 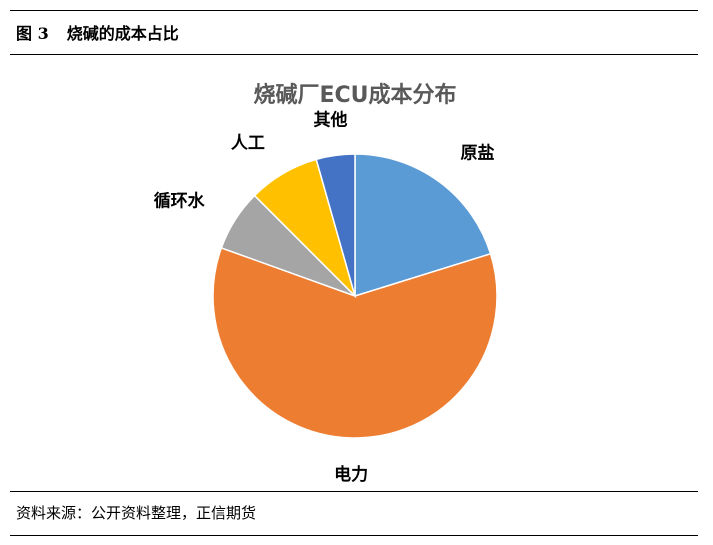 What do you see at coordinates (351, 474) in the screenshot?
I see `pie-label-1: 电力` at bounding box center [351, 474].